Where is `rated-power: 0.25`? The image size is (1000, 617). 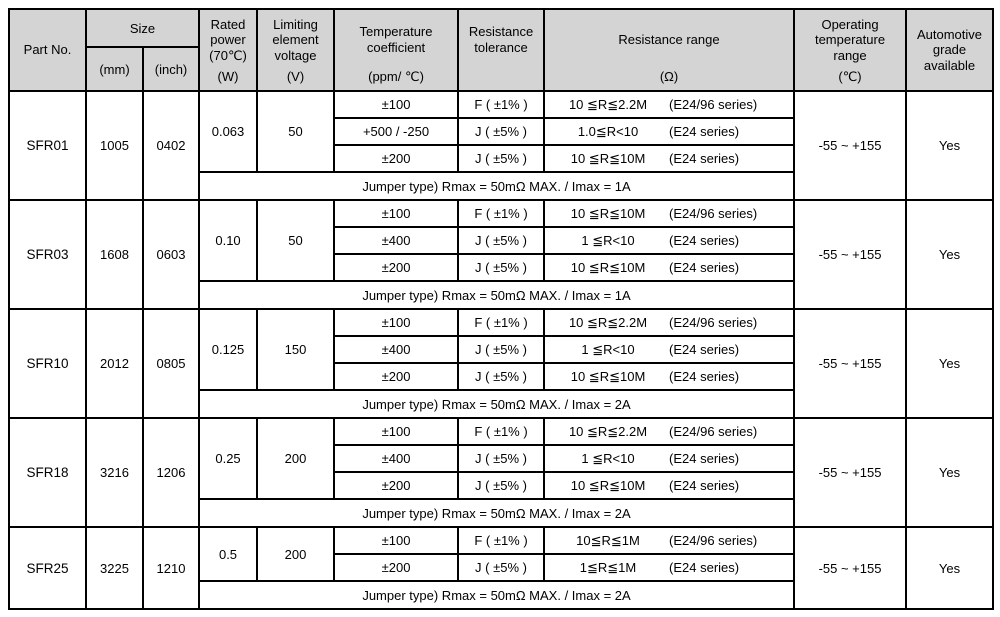
rated-power: 0.25 is located at coordinates (228, 458).